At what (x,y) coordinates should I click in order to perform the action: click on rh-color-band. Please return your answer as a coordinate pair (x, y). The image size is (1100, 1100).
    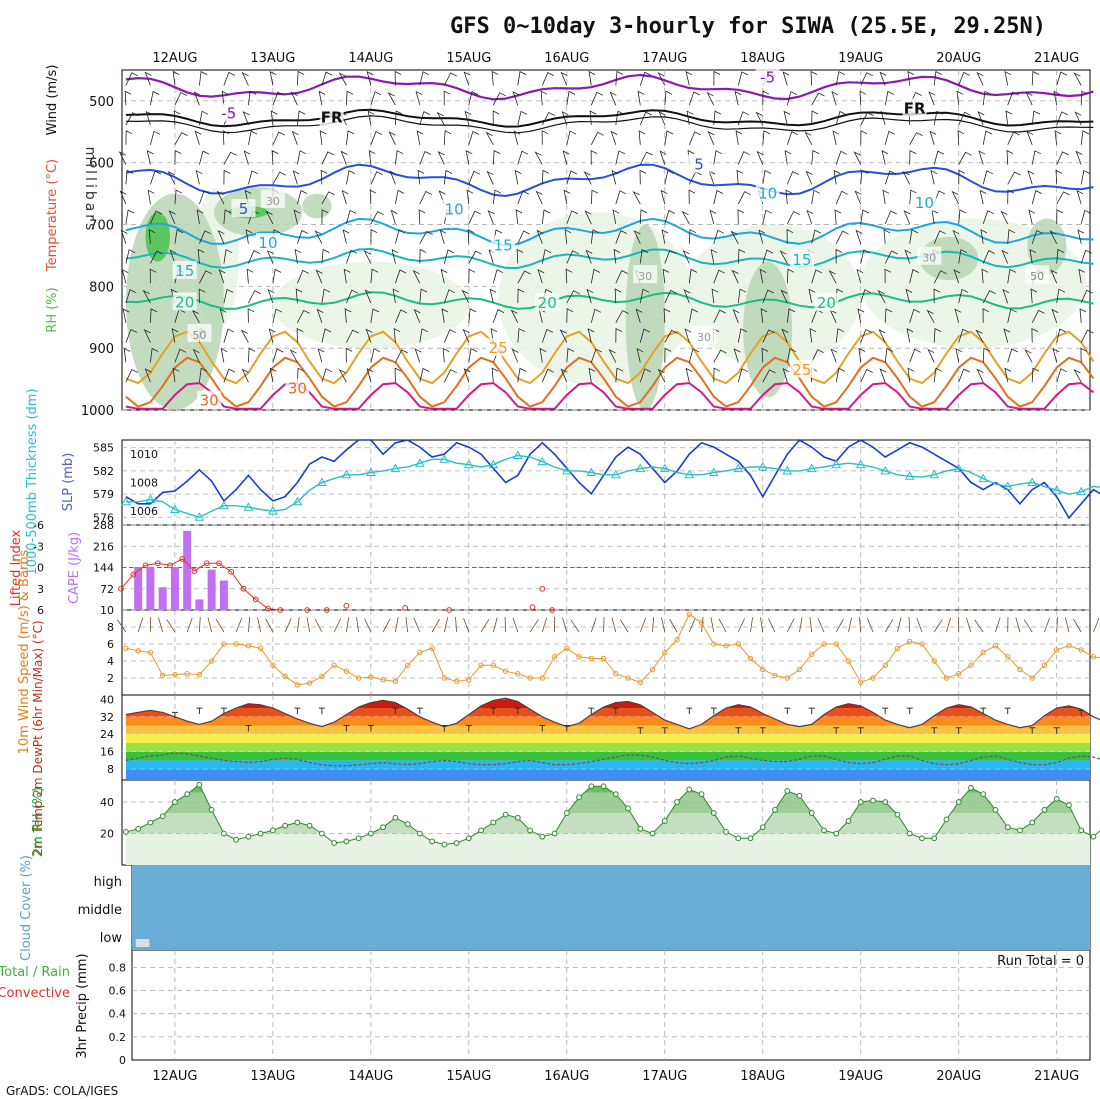
    Looking at the image, I should click on (607, 803).